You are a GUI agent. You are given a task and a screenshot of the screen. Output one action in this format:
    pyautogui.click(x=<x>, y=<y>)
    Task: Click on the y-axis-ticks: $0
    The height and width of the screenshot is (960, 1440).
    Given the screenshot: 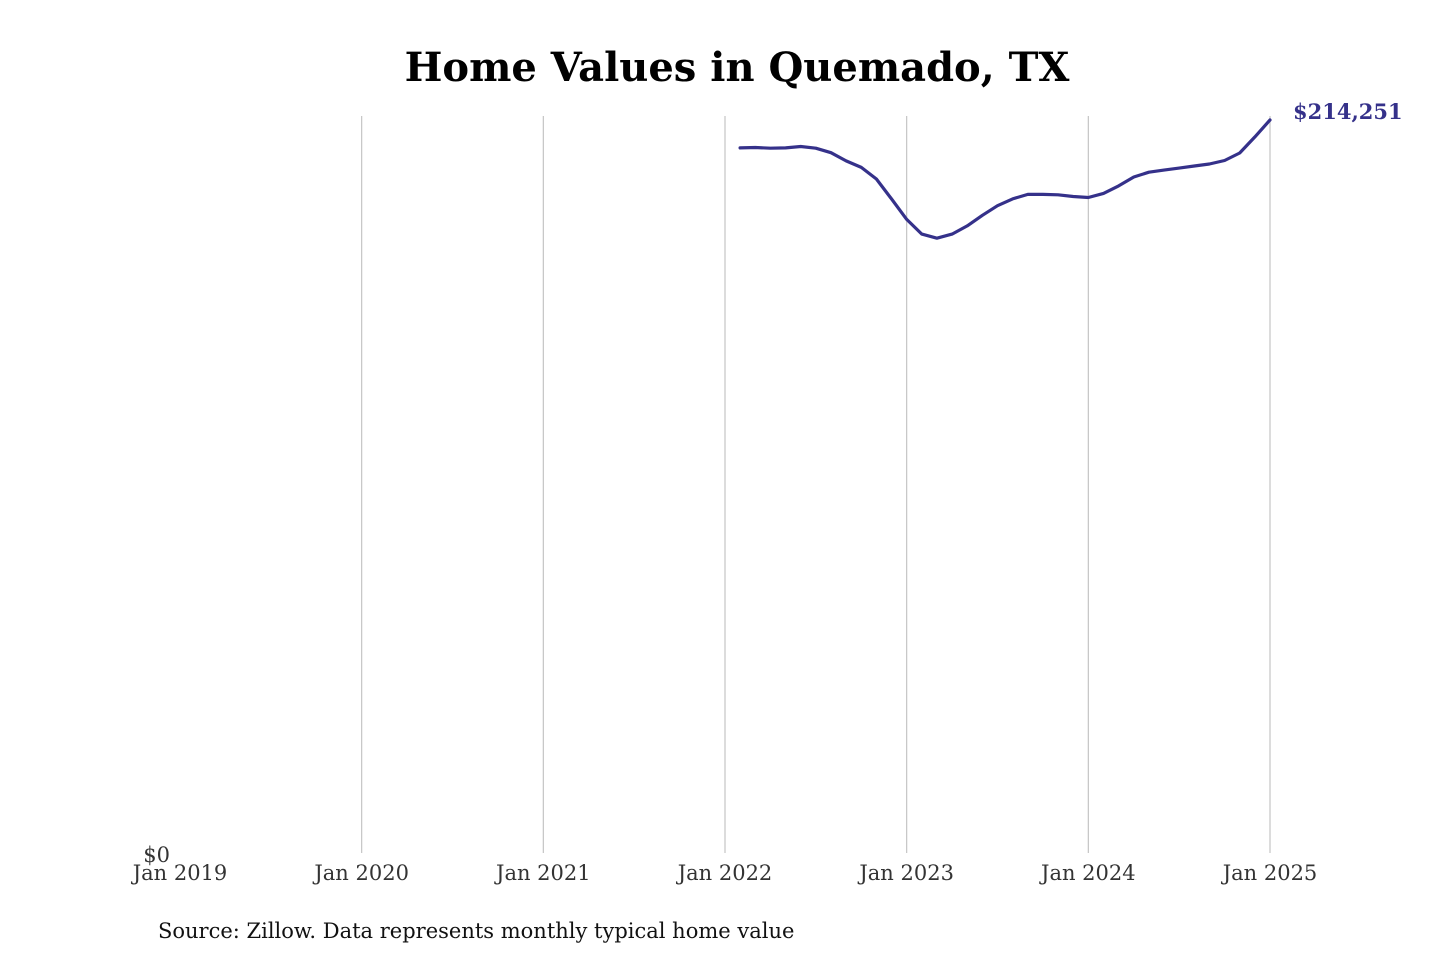 What is the action you would take?
    pyautogui.click(x=156, y=855)
    